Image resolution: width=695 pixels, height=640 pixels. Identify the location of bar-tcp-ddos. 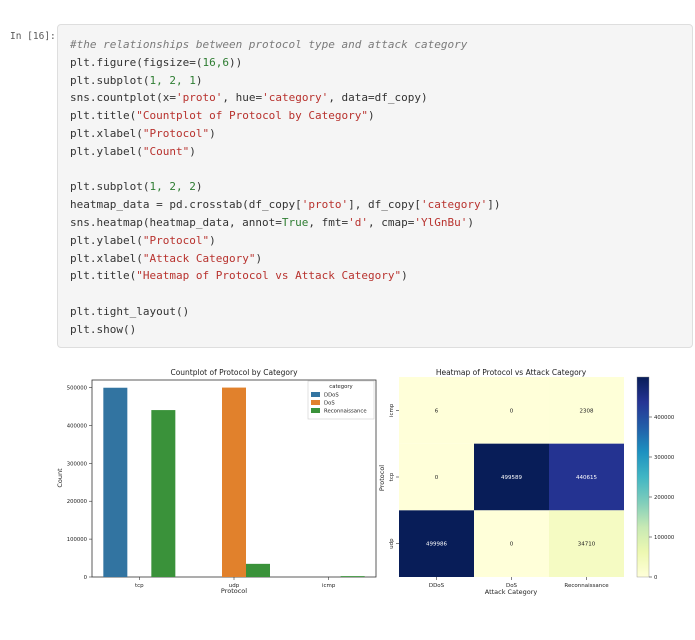
(115, 482).